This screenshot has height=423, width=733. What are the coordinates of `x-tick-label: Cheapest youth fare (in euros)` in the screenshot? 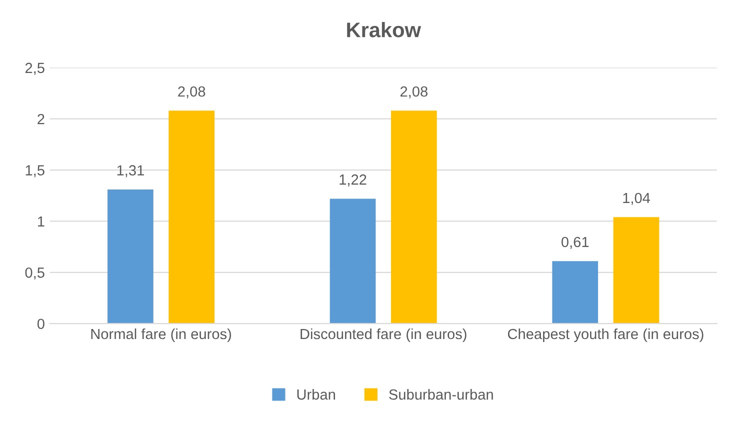 It's located at (606, 335).